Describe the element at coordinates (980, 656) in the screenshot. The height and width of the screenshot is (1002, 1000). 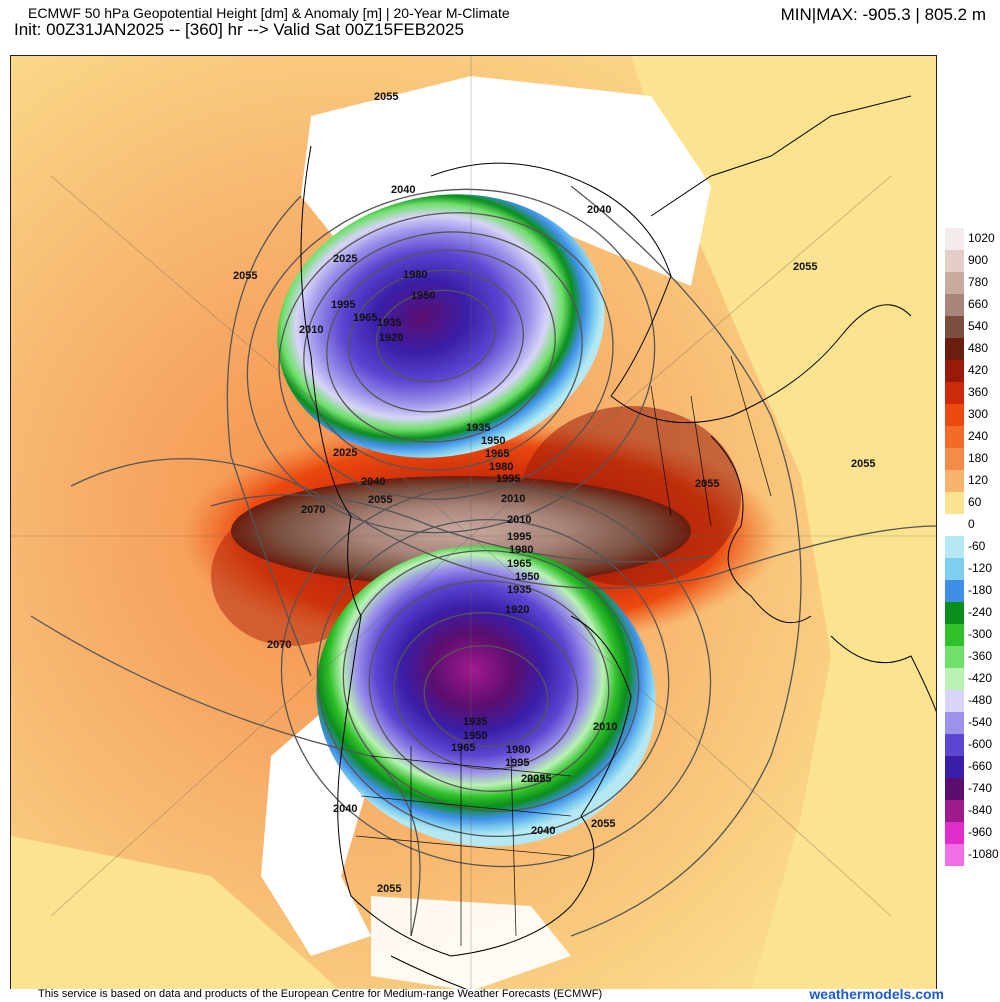
I see `legend-label: -360` at that location.